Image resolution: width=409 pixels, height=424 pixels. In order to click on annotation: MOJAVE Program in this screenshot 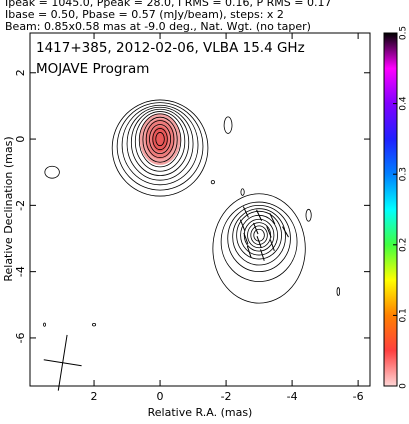, I will do `click(92, 69)`.